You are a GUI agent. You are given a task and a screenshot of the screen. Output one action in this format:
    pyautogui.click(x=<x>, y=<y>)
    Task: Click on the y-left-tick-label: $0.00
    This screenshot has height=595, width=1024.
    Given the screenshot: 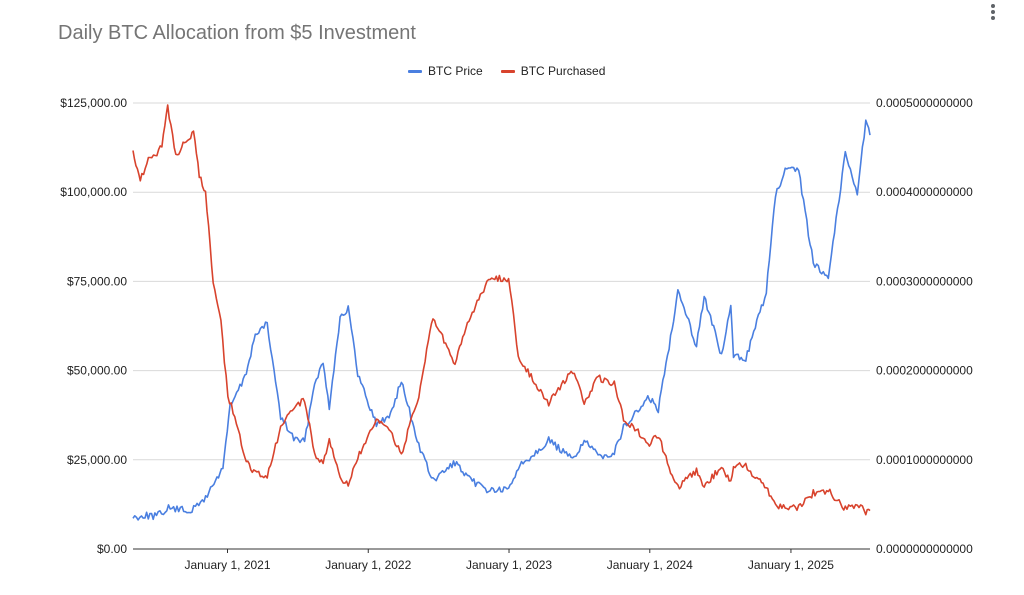 What is the action you would take?
    pyautogui.click(x=112, y=549)
    